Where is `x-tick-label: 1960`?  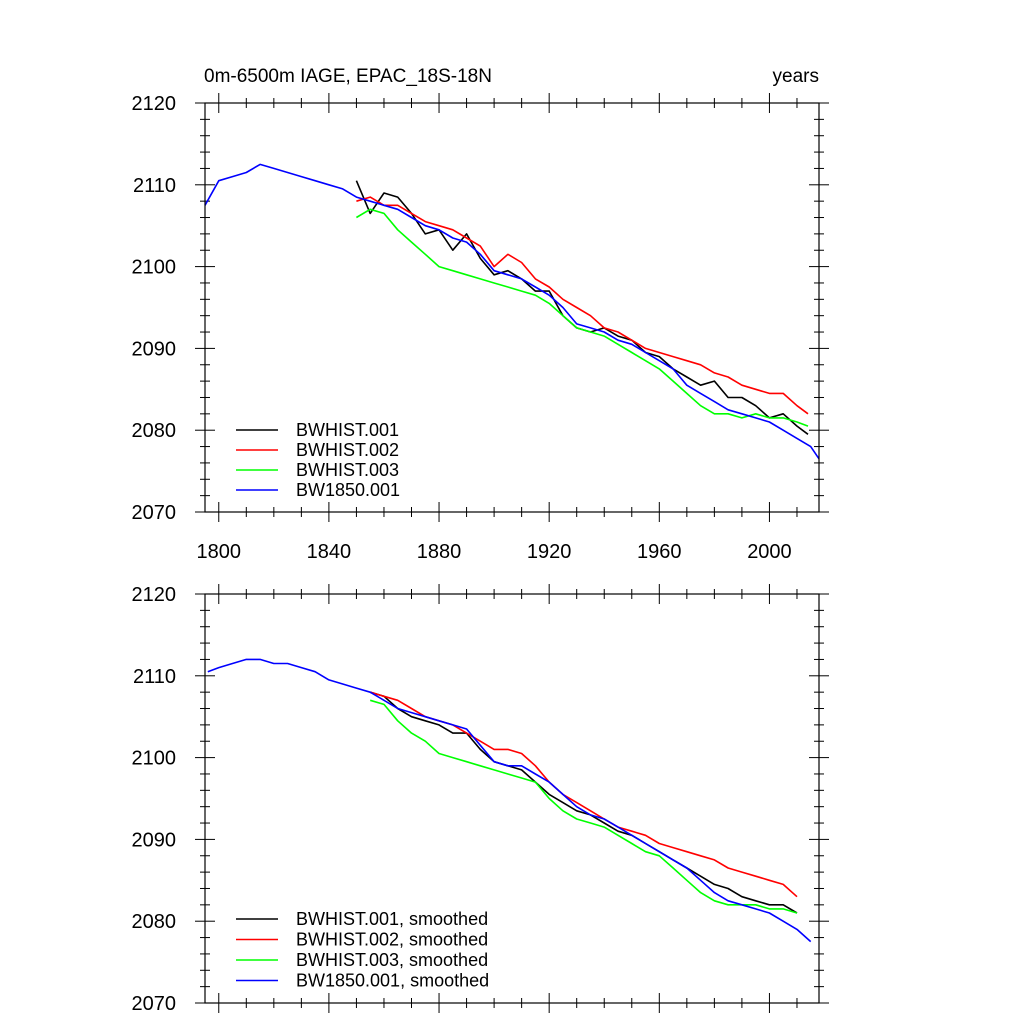 x-tick-label: 1960 is located at coordinates (659, 552).